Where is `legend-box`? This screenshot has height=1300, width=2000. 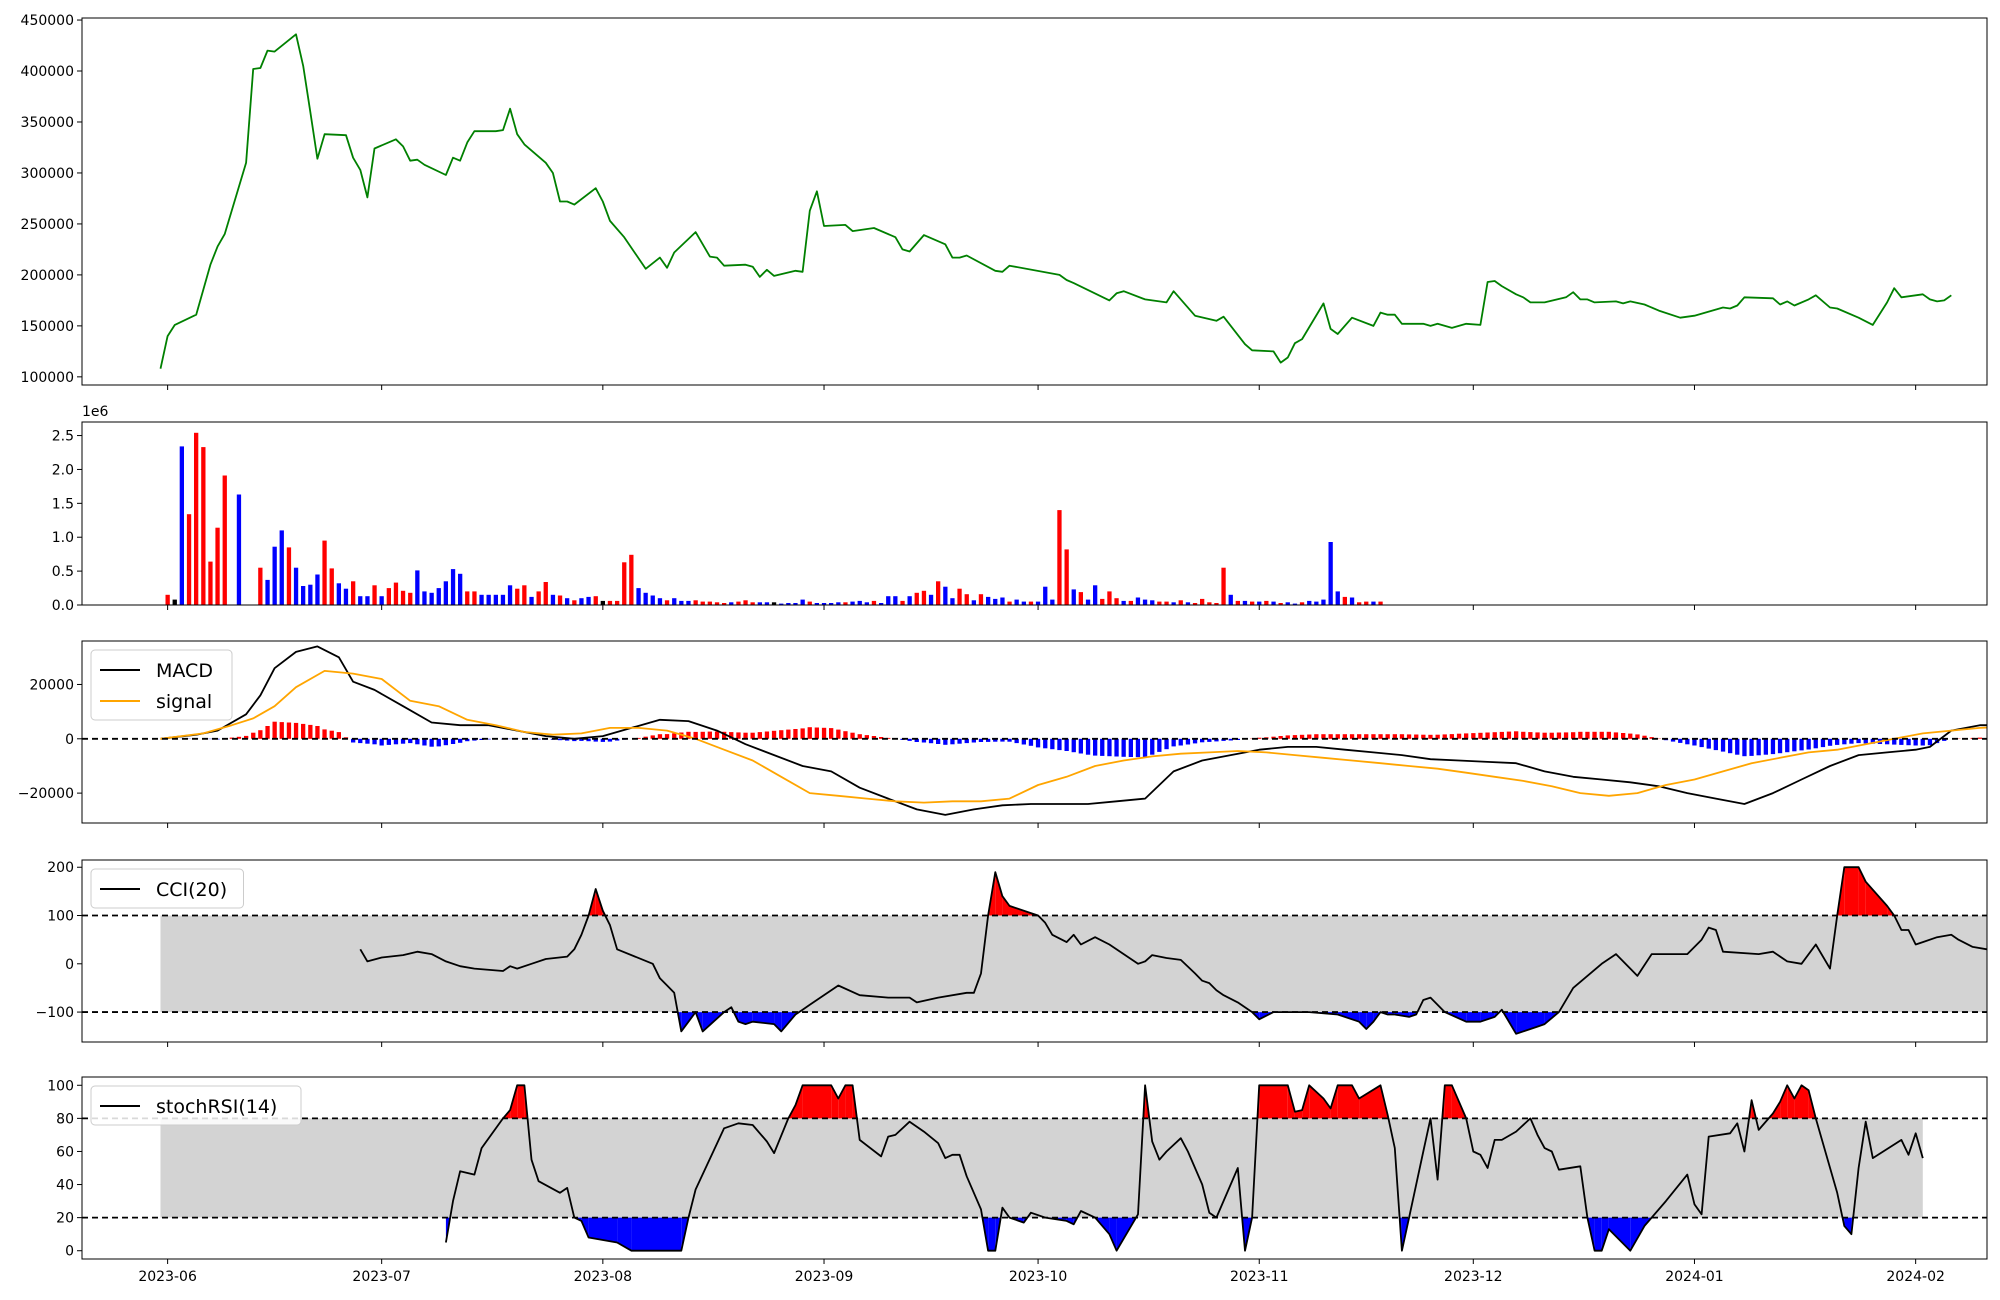 legend-box is located at coordinates (161, 685).